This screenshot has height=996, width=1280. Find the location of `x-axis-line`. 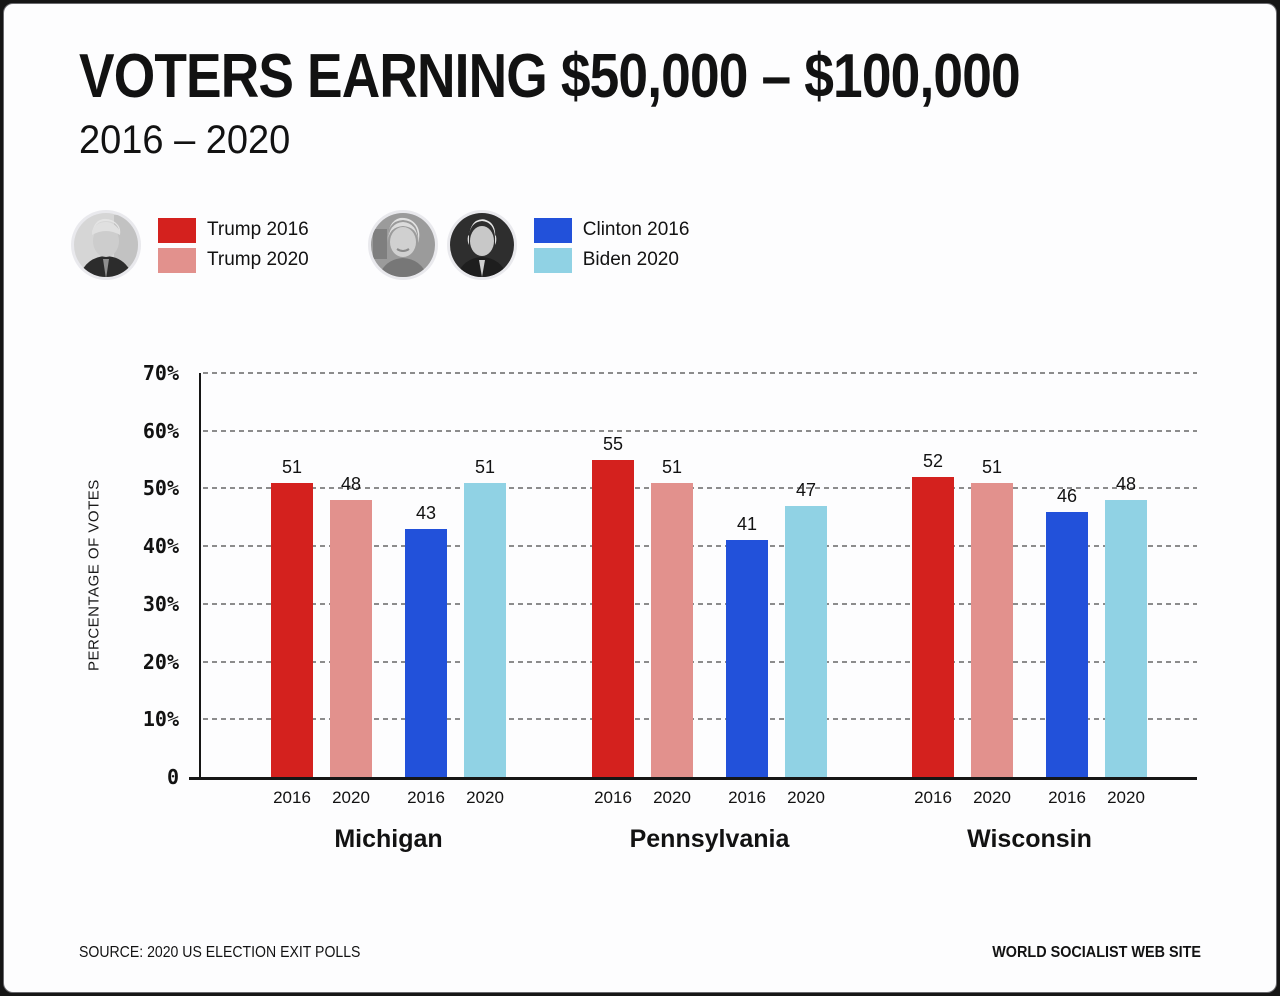

x-axis-line is located at coordinates (693, 778).